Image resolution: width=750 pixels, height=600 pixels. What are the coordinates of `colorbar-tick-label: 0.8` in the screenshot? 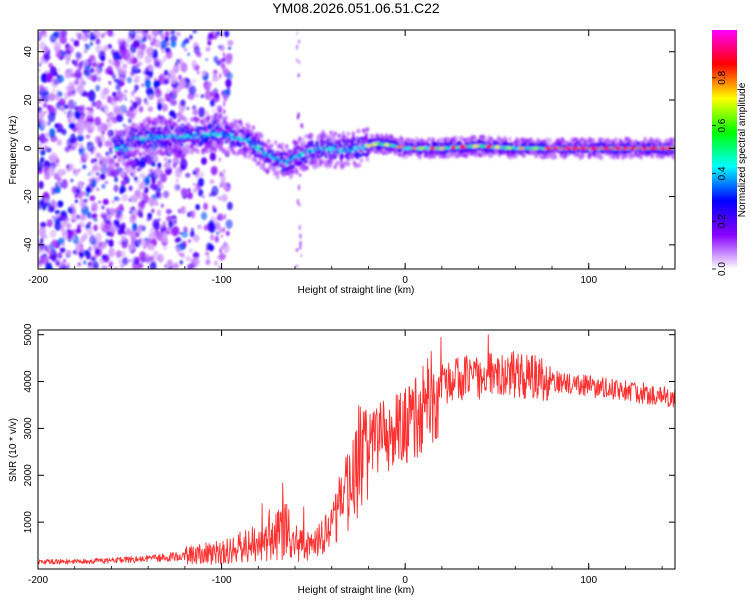 It's located at (722, 77).